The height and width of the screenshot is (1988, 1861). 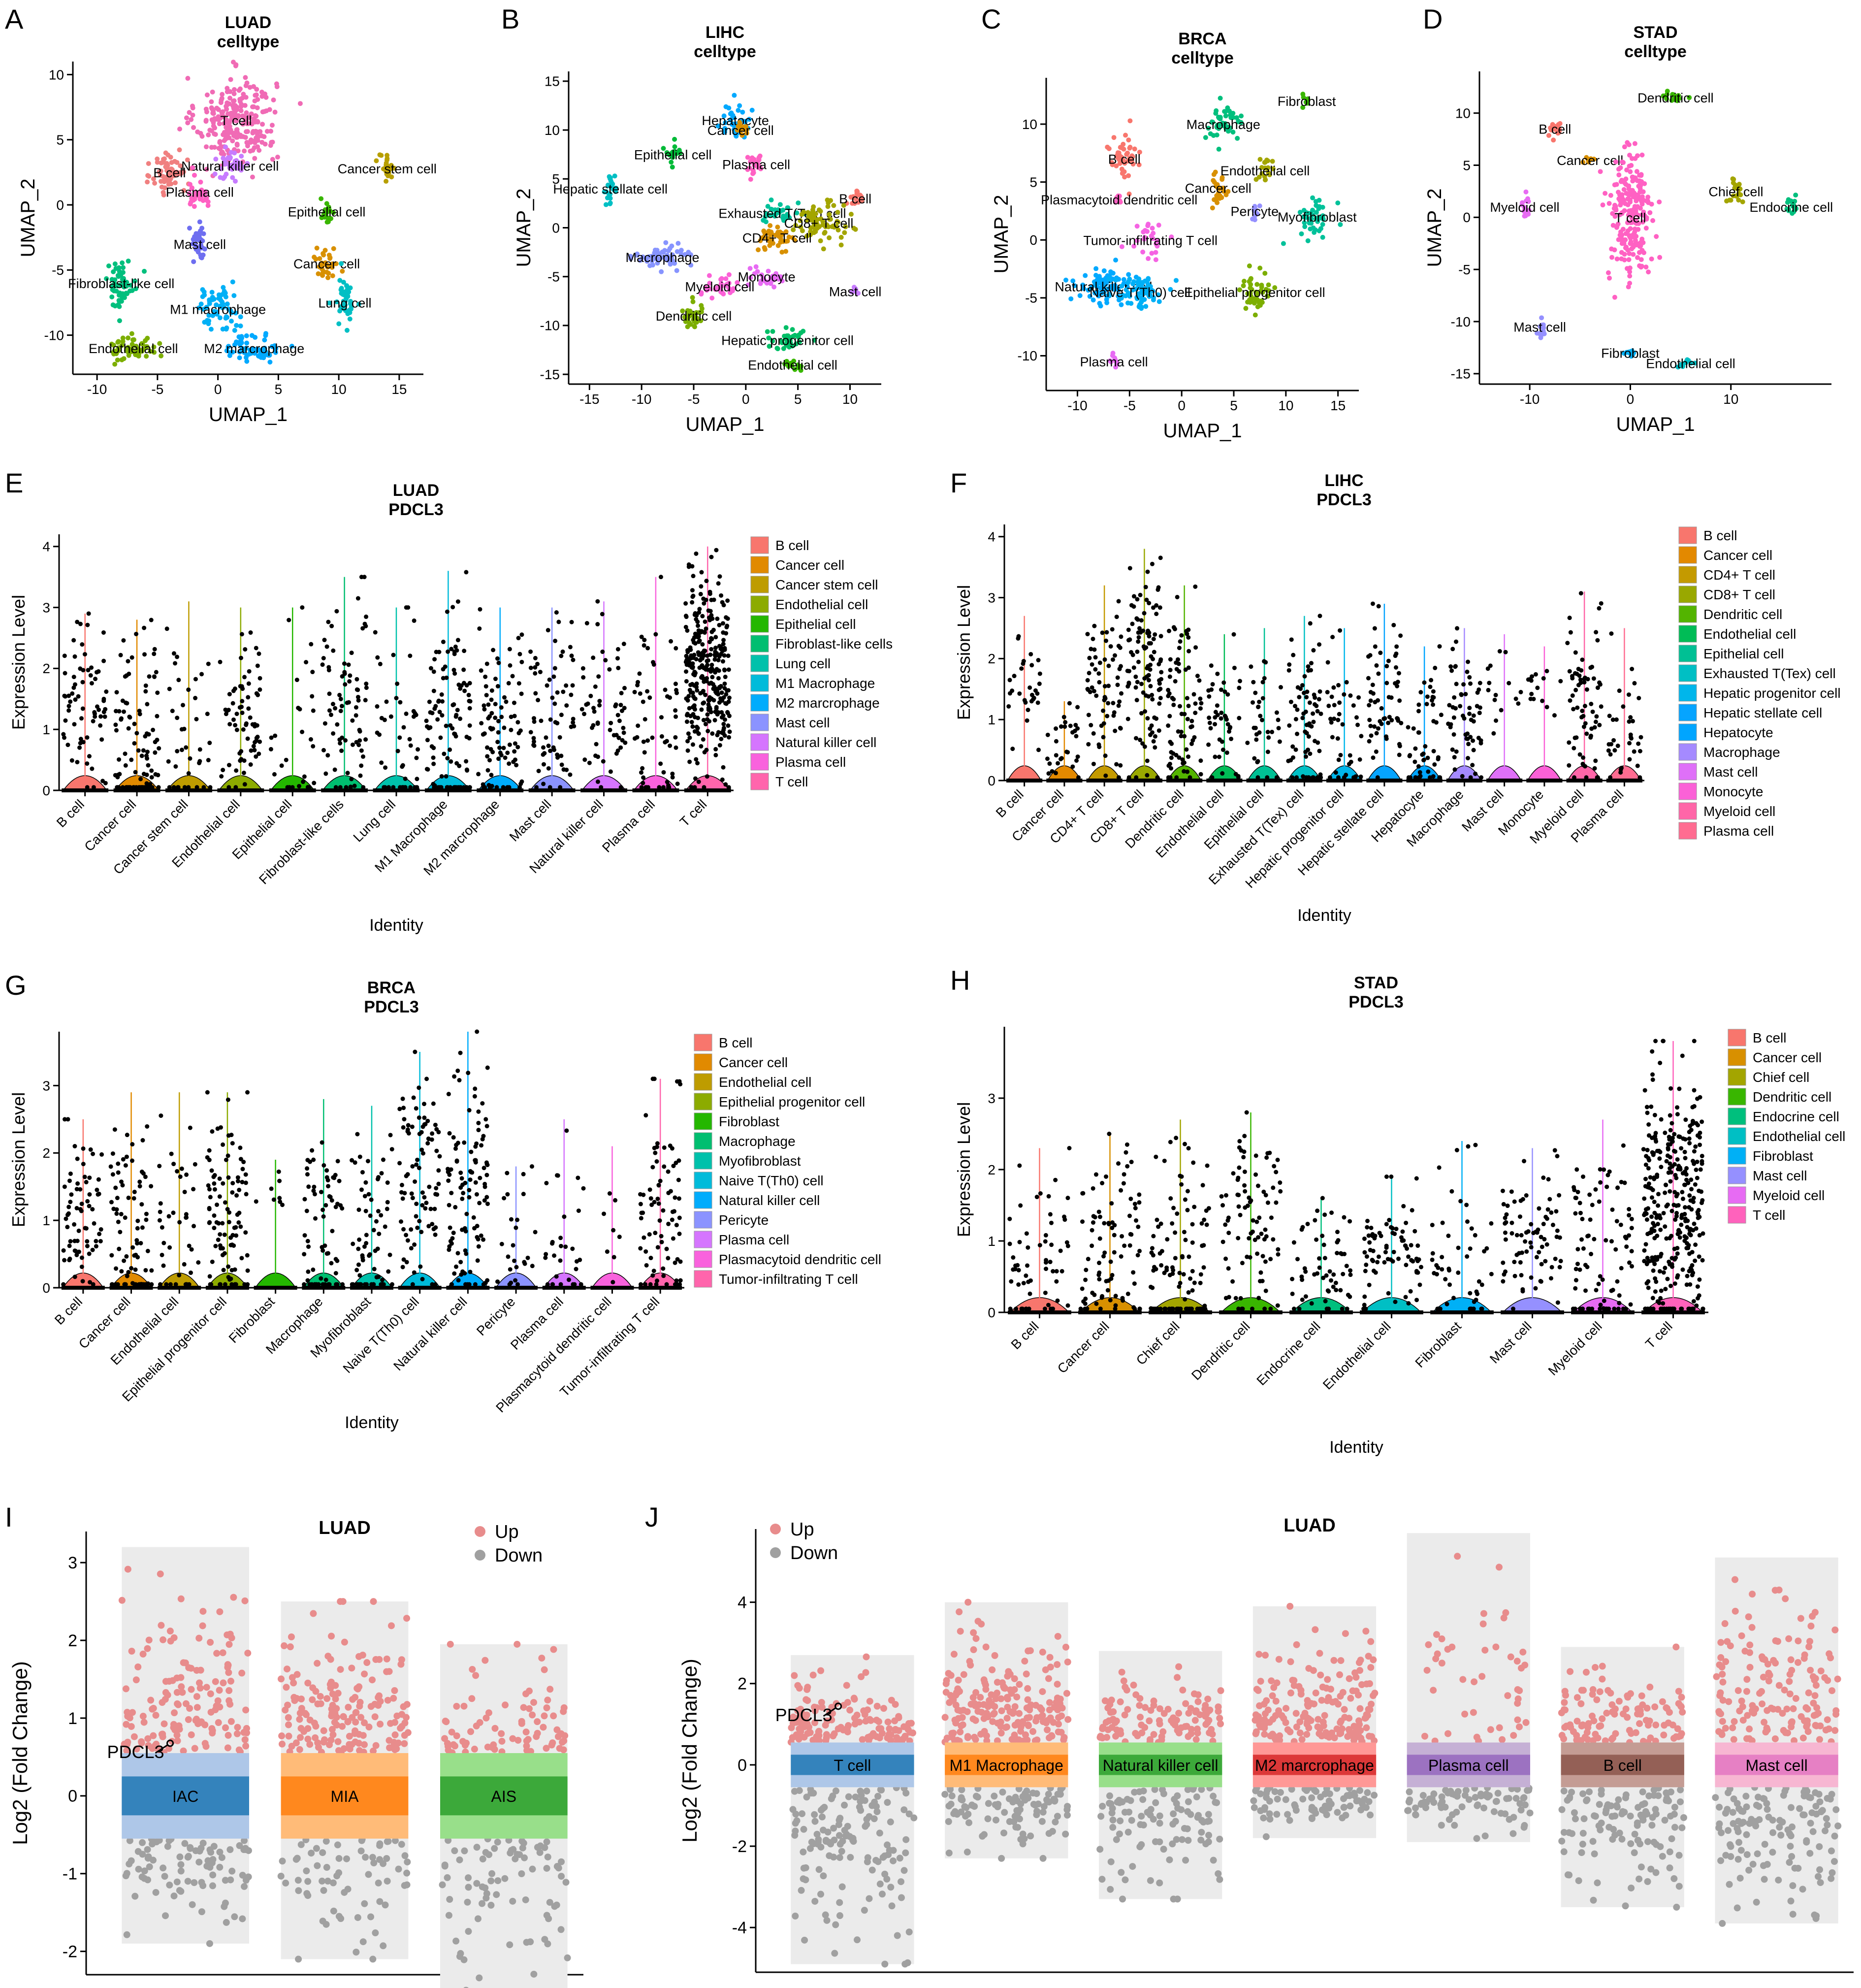 I want to click on umap-c-x-tick-label: 5, so click(x=1234, y=405).